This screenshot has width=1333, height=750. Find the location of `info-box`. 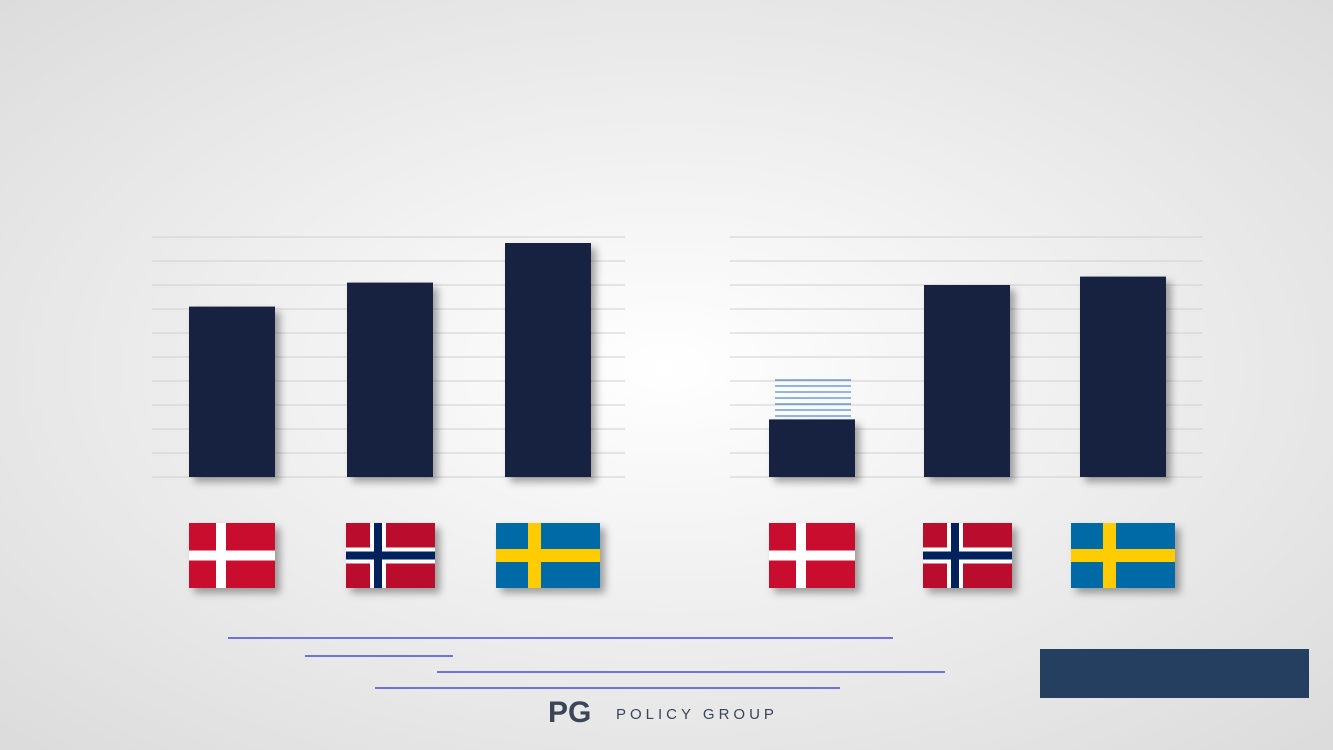

info-box is located at coordinates (1174, 673).